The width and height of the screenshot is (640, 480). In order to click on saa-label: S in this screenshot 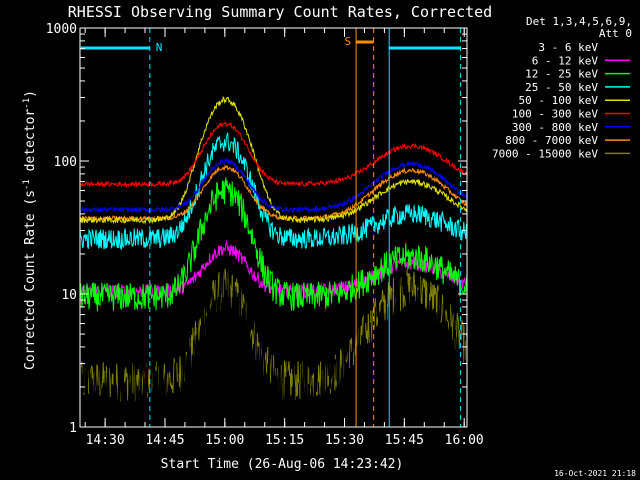, I will do `click(348, 41)`.